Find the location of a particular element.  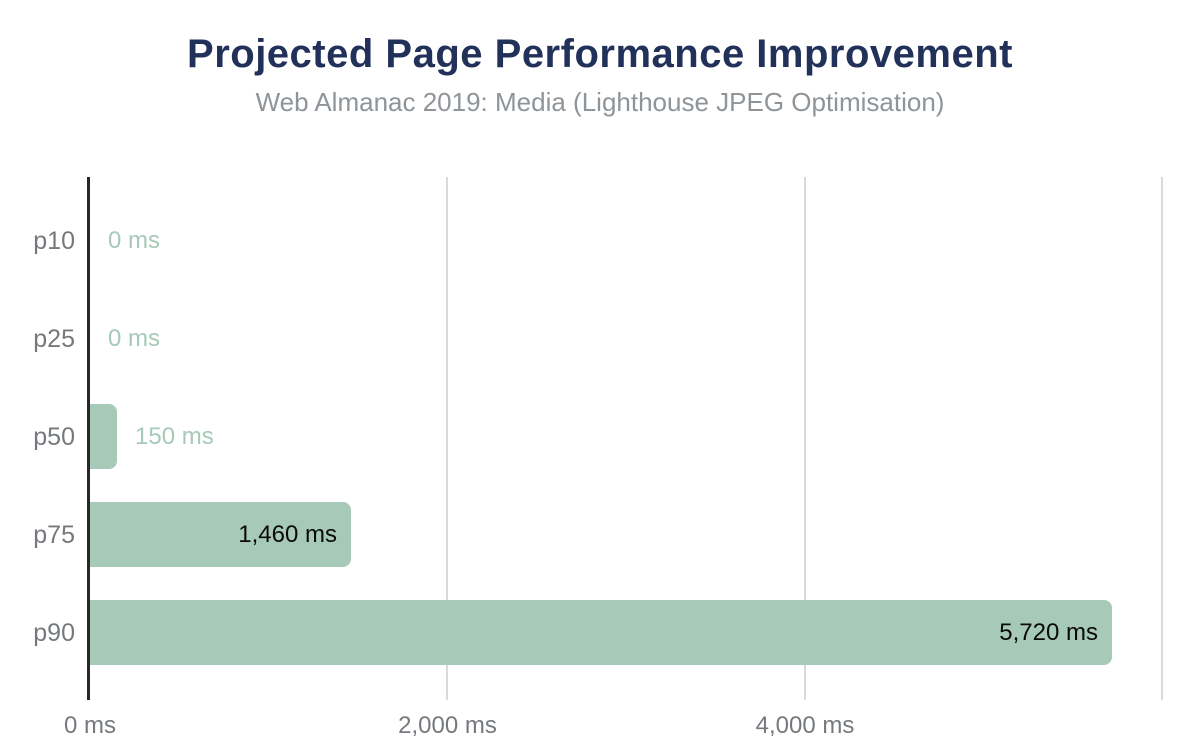

x-axis-tick-label: 2,000 ms is located at coordinates (447, 725).